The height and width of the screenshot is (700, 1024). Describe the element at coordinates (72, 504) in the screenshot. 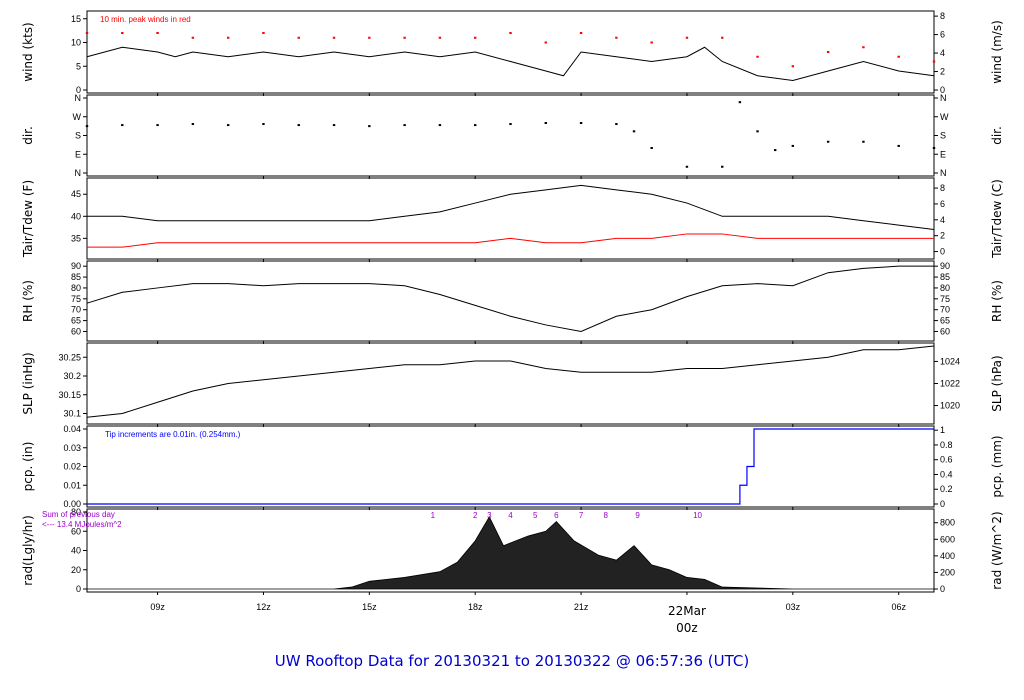

I see `left-tick-label: 0.00` at that location.